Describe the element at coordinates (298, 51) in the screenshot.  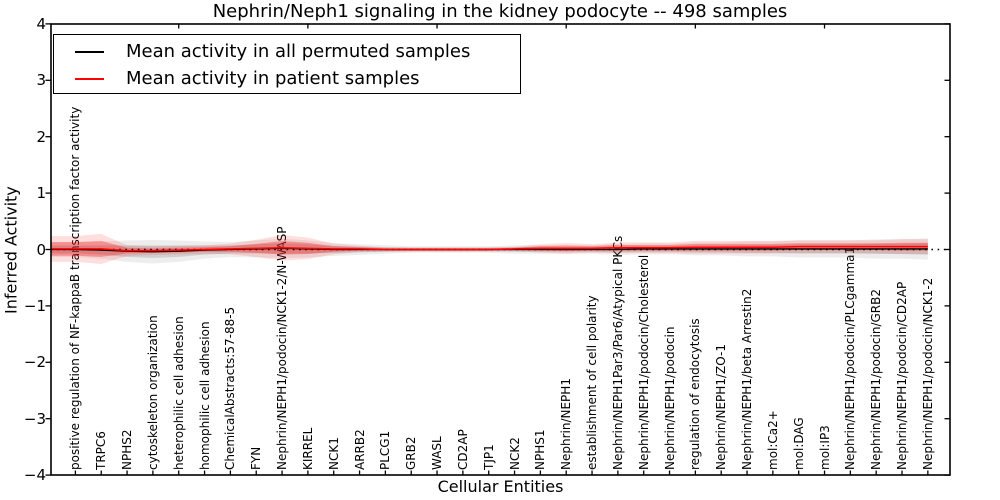
I see `legend-label: Mean activity in all permuted samples` at that location.